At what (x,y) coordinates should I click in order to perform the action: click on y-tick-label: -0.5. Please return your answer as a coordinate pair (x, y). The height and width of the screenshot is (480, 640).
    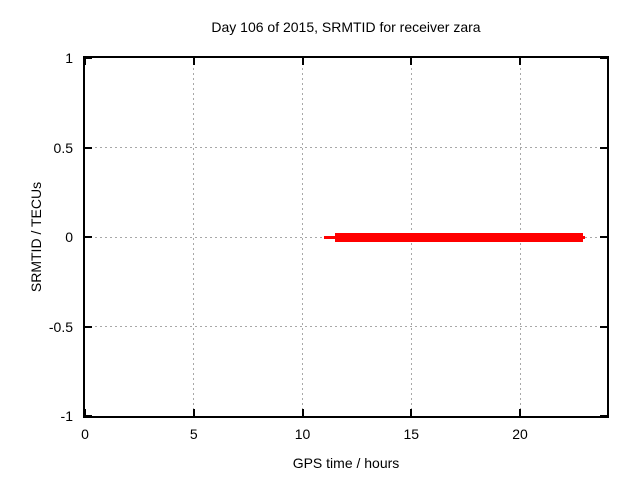
    Looking at the image, I should click on (60, 326).